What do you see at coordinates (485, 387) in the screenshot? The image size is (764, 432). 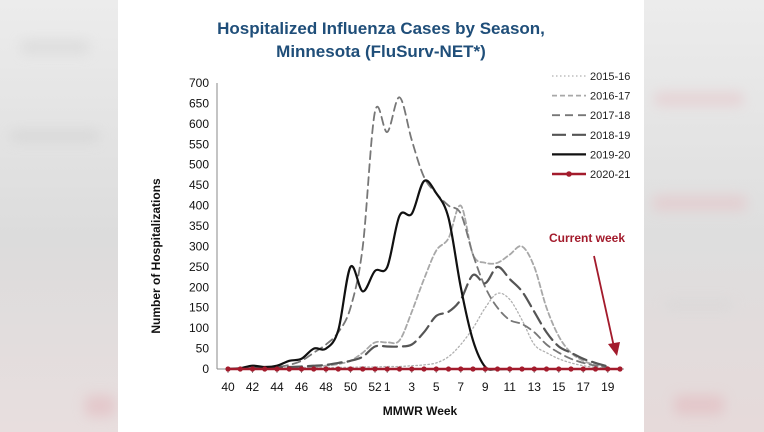 I see `x-tick-label: 9` at bounding box center [485, 387].